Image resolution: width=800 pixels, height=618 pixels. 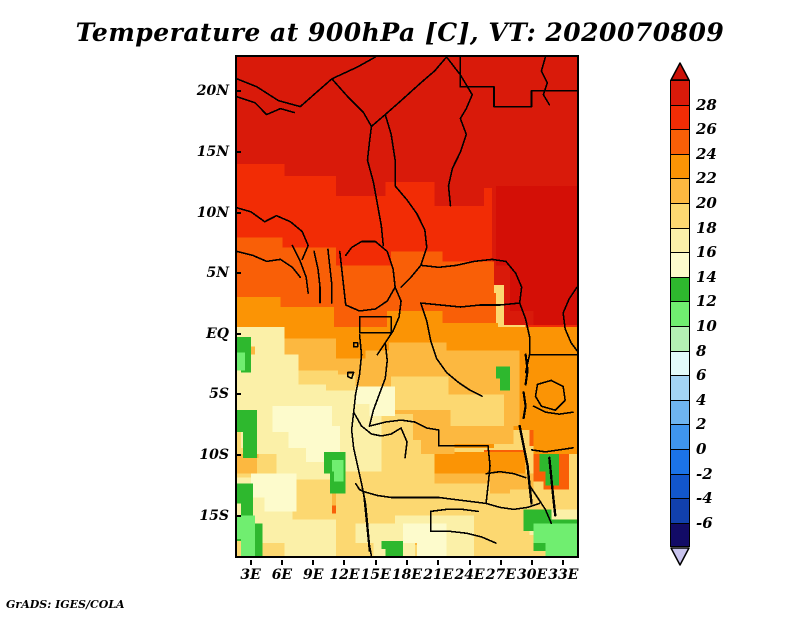 What do you see at coordinates (438, 575) in the screenshot?
I see `x-tick-label: 21E` at bounding box center [438, 575].